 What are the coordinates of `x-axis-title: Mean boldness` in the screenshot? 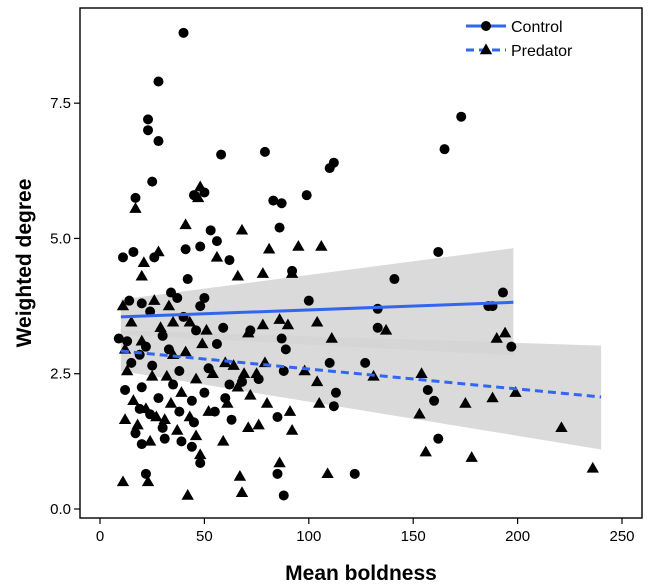 It's located at (361, 573).